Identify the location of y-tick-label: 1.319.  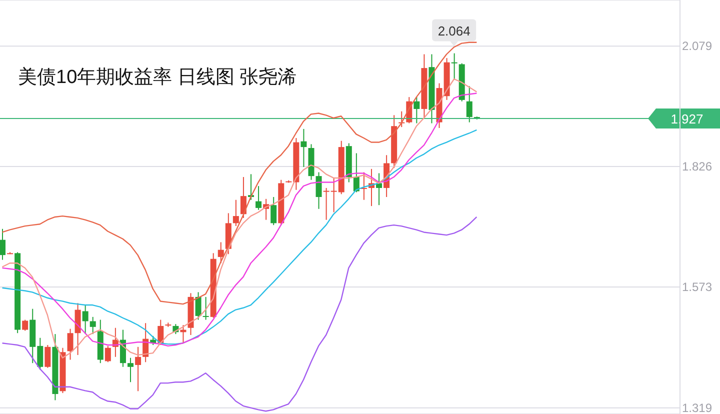
(697, 407).